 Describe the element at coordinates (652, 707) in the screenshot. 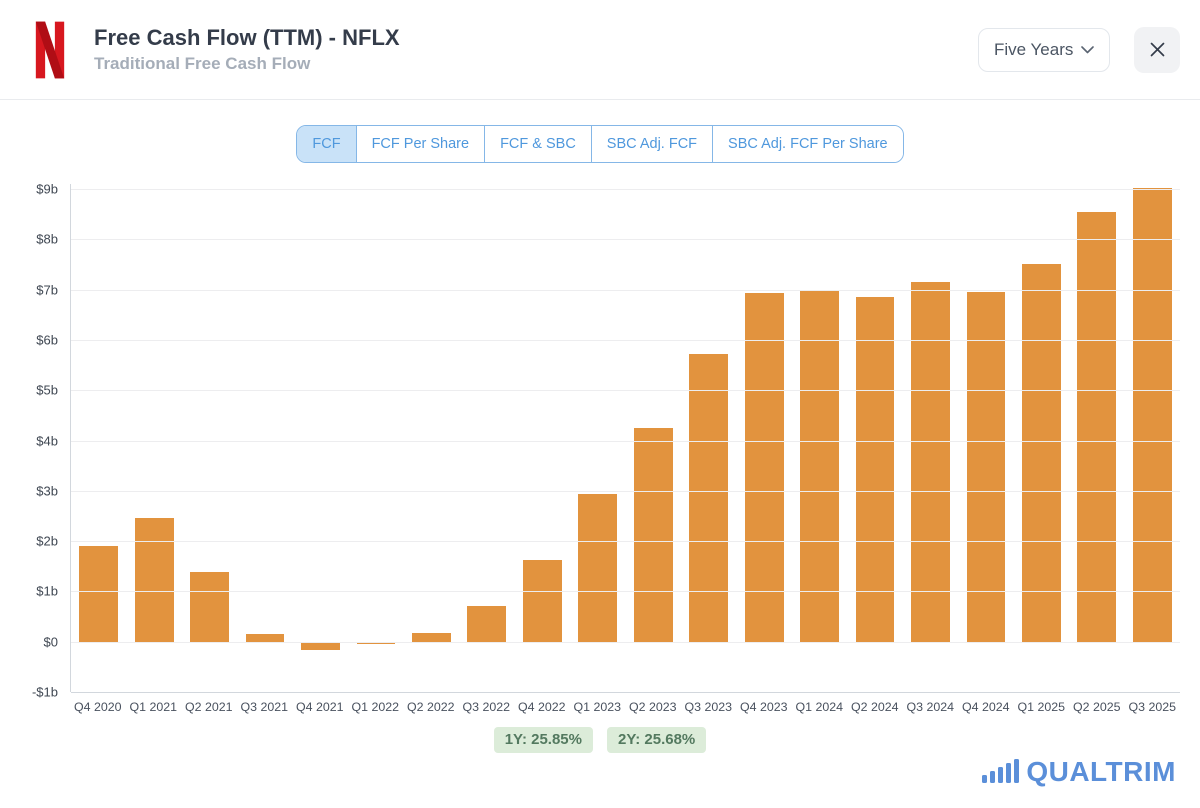

I see `x-tick-label: Q2 2023` at that location.